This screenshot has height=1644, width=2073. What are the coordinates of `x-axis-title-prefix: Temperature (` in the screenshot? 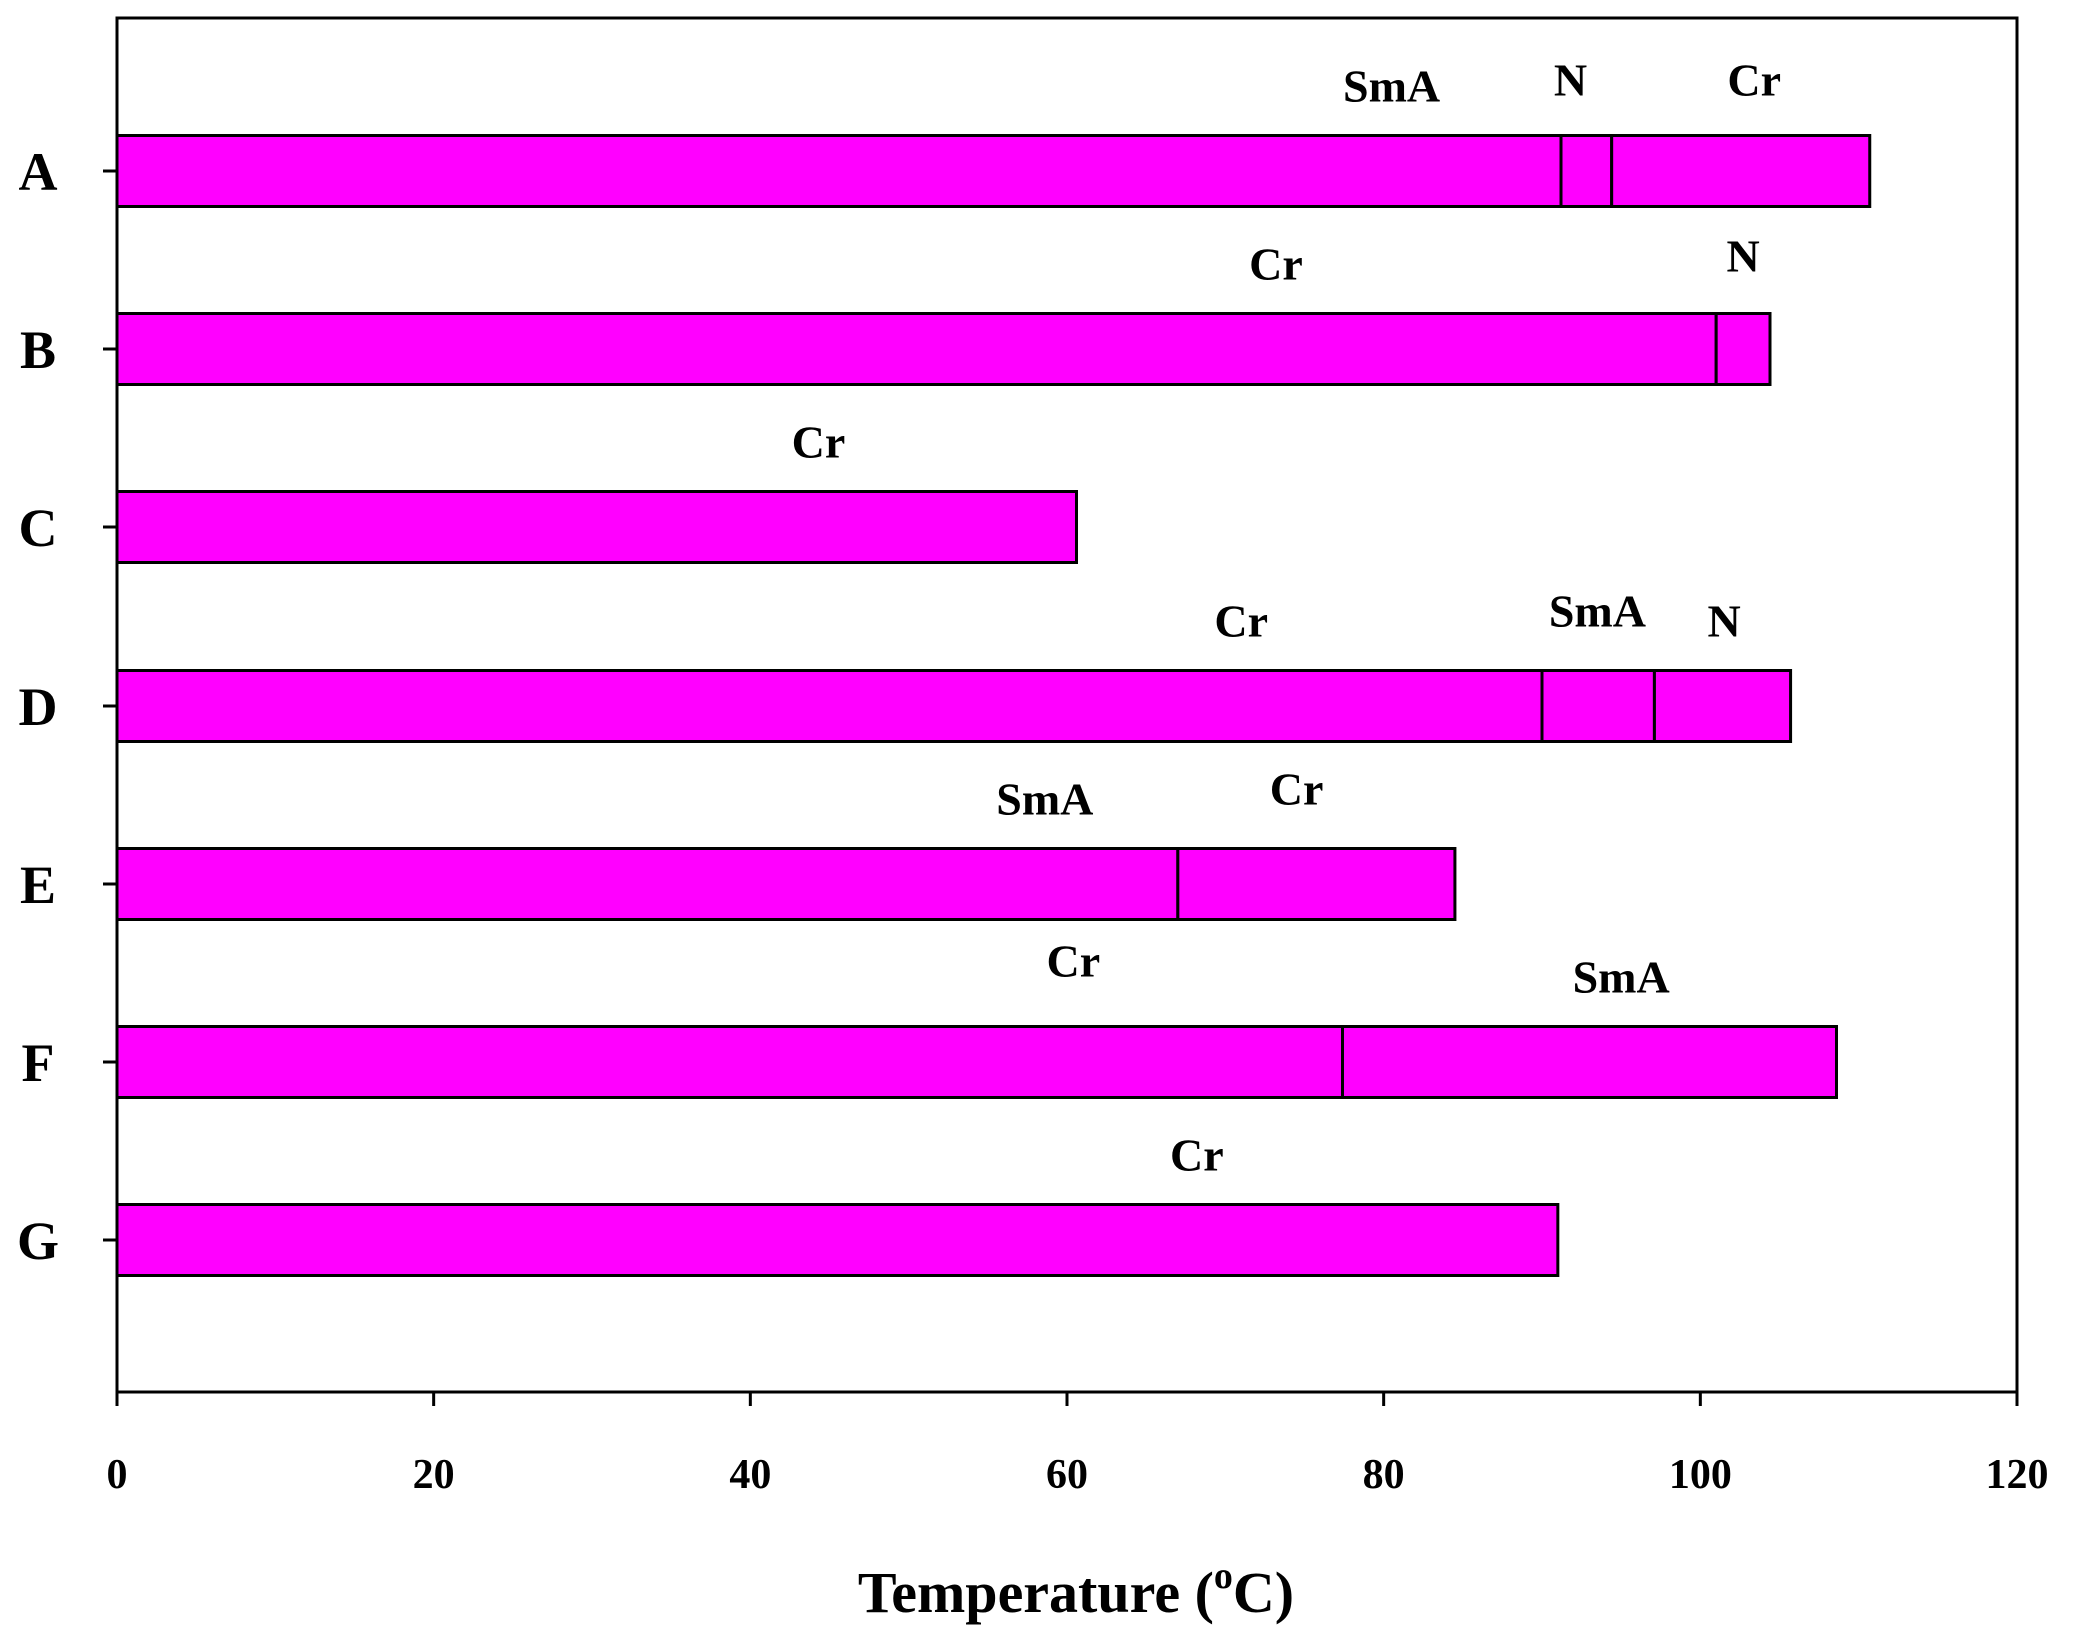 It's located at (1036, 1592).